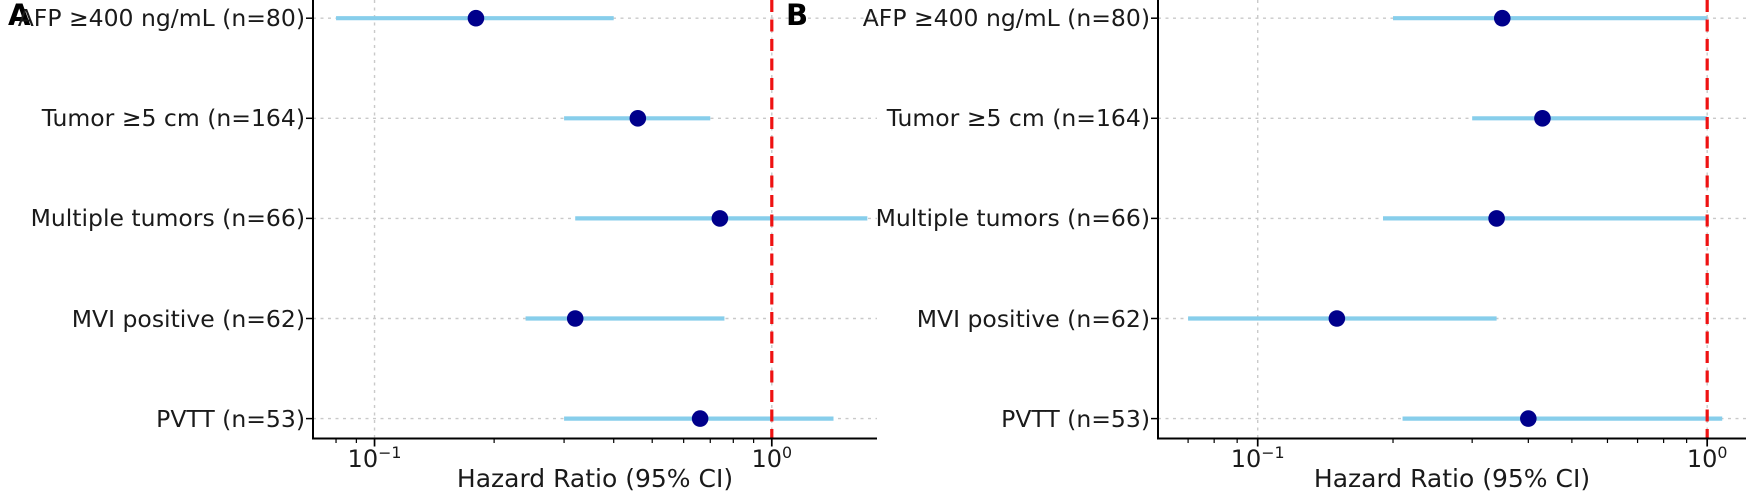 The width and height of the screenshot is (1749, 497). I want to click on x-tick-label-b-1: 10⁰, so click(1707, 458).